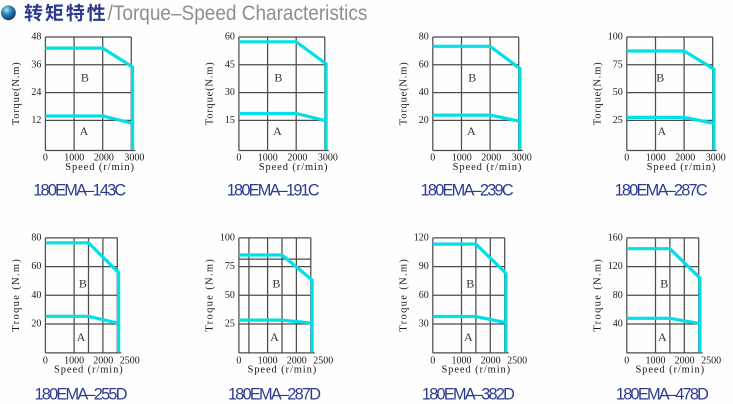 The width and height of the screenshot is (733, 404). What do you see at coordinates (273, 191) in the screenshot?
I see `svg-text: 180EMA–191C` at bounding box center [273, 191].